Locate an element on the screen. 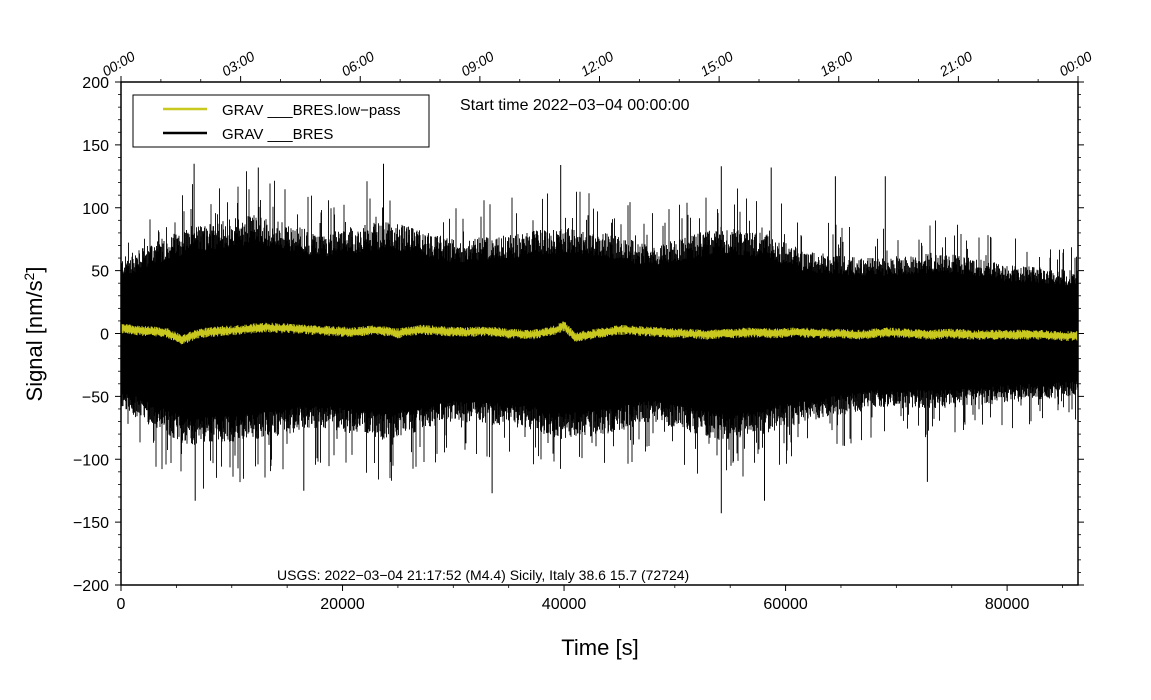 The width and height of the screenshot is (1151, 700). x-tick-label: 40000 is located at coordinates (564, 604).